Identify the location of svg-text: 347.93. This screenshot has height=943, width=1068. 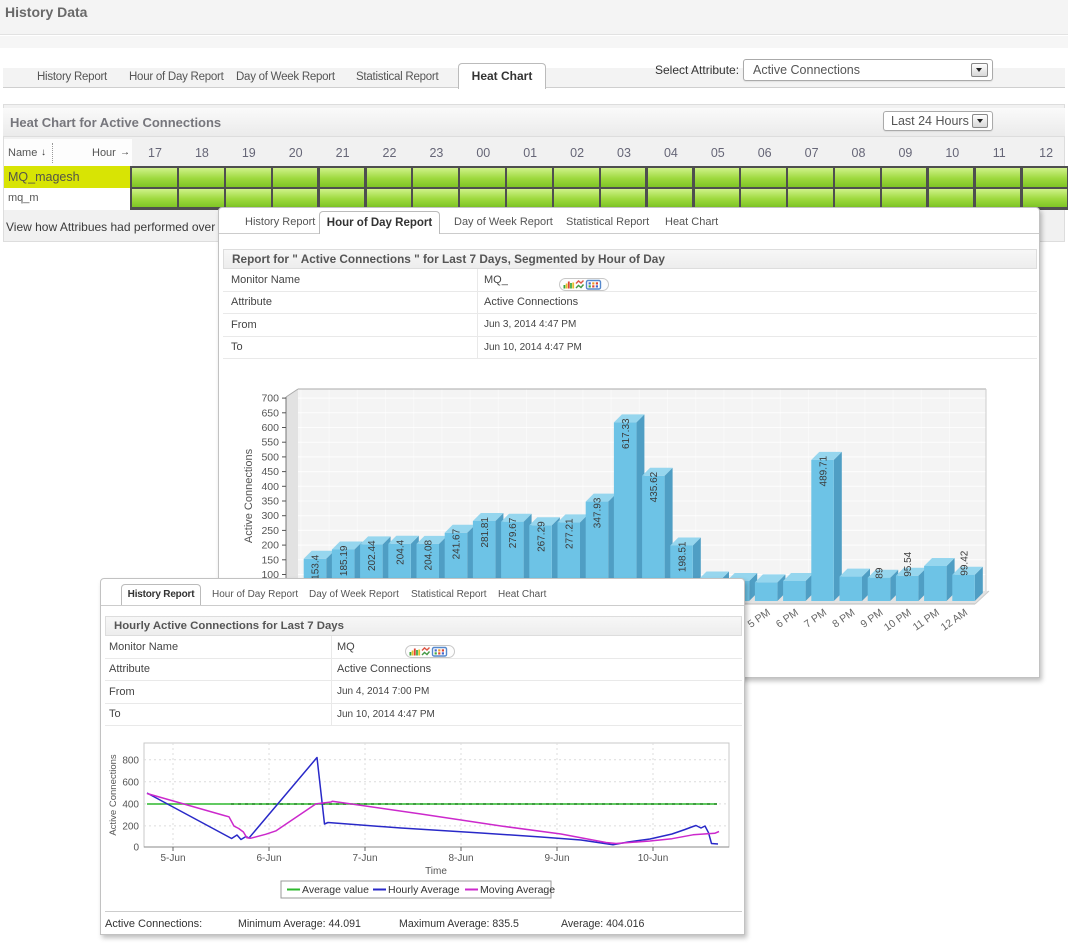
(598, 512).